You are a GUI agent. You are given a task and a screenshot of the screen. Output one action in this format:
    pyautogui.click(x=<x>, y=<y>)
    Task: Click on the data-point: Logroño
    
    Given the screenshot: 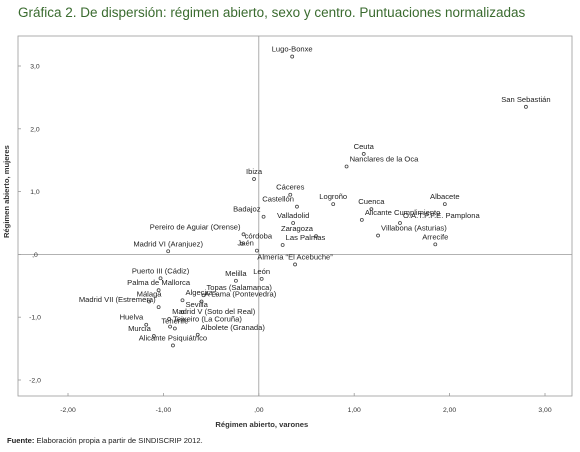 What is the action you would take?
    pyautogui.click(x=333, y=199)
    